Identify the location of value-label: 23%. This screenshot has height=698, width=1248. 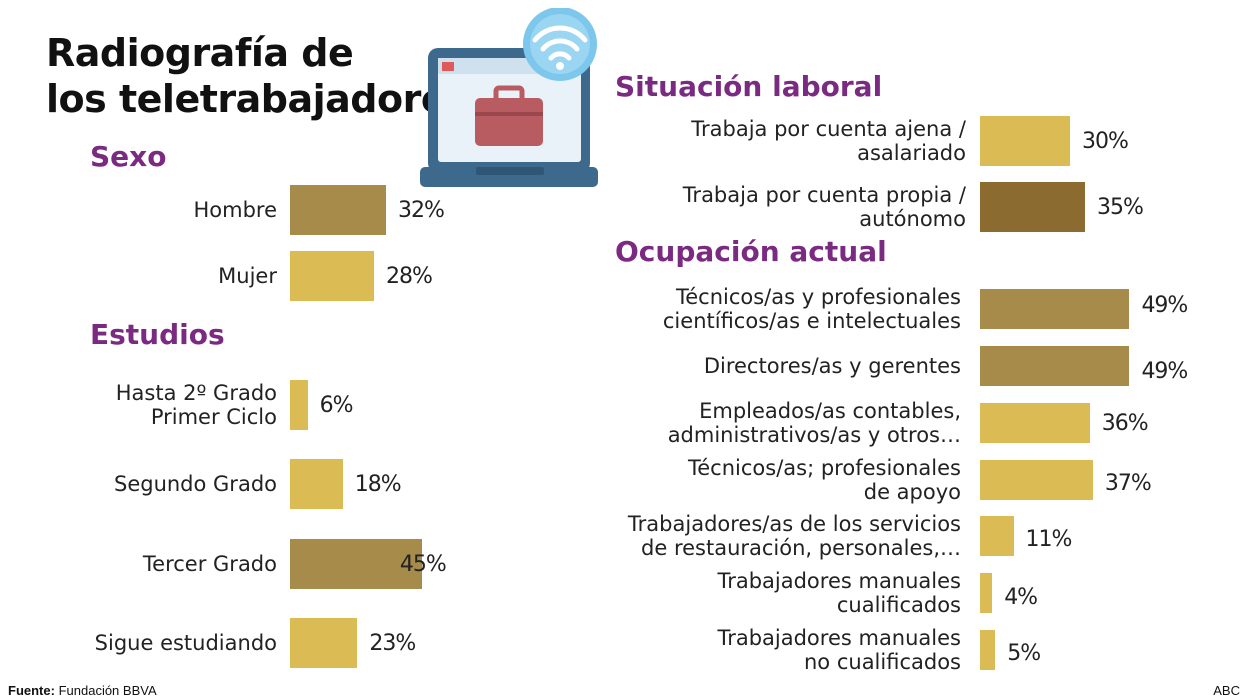
(392, 643).